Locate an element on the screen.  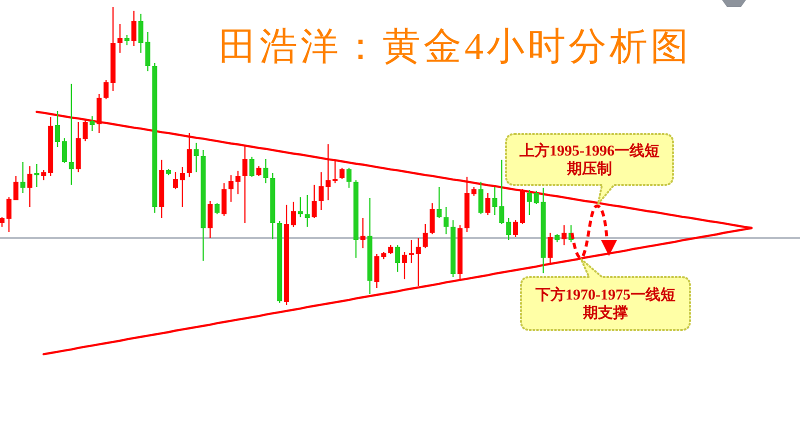
annotation: 下方1970-1975一线短期支撑 is located at coordinates (606, 305).